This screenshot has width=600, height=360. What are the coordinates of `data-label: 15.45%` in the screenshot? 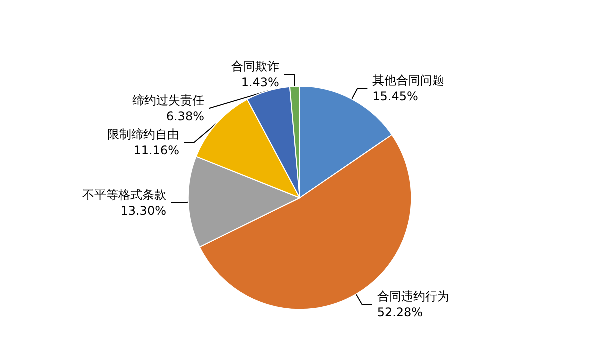 It's located at (395, 97).